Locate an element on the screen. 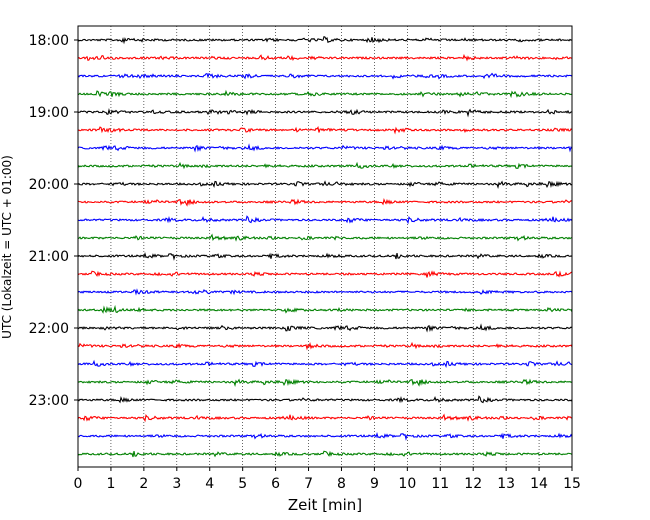  x-tick-label: 6 is located at coordinates (275, 484).